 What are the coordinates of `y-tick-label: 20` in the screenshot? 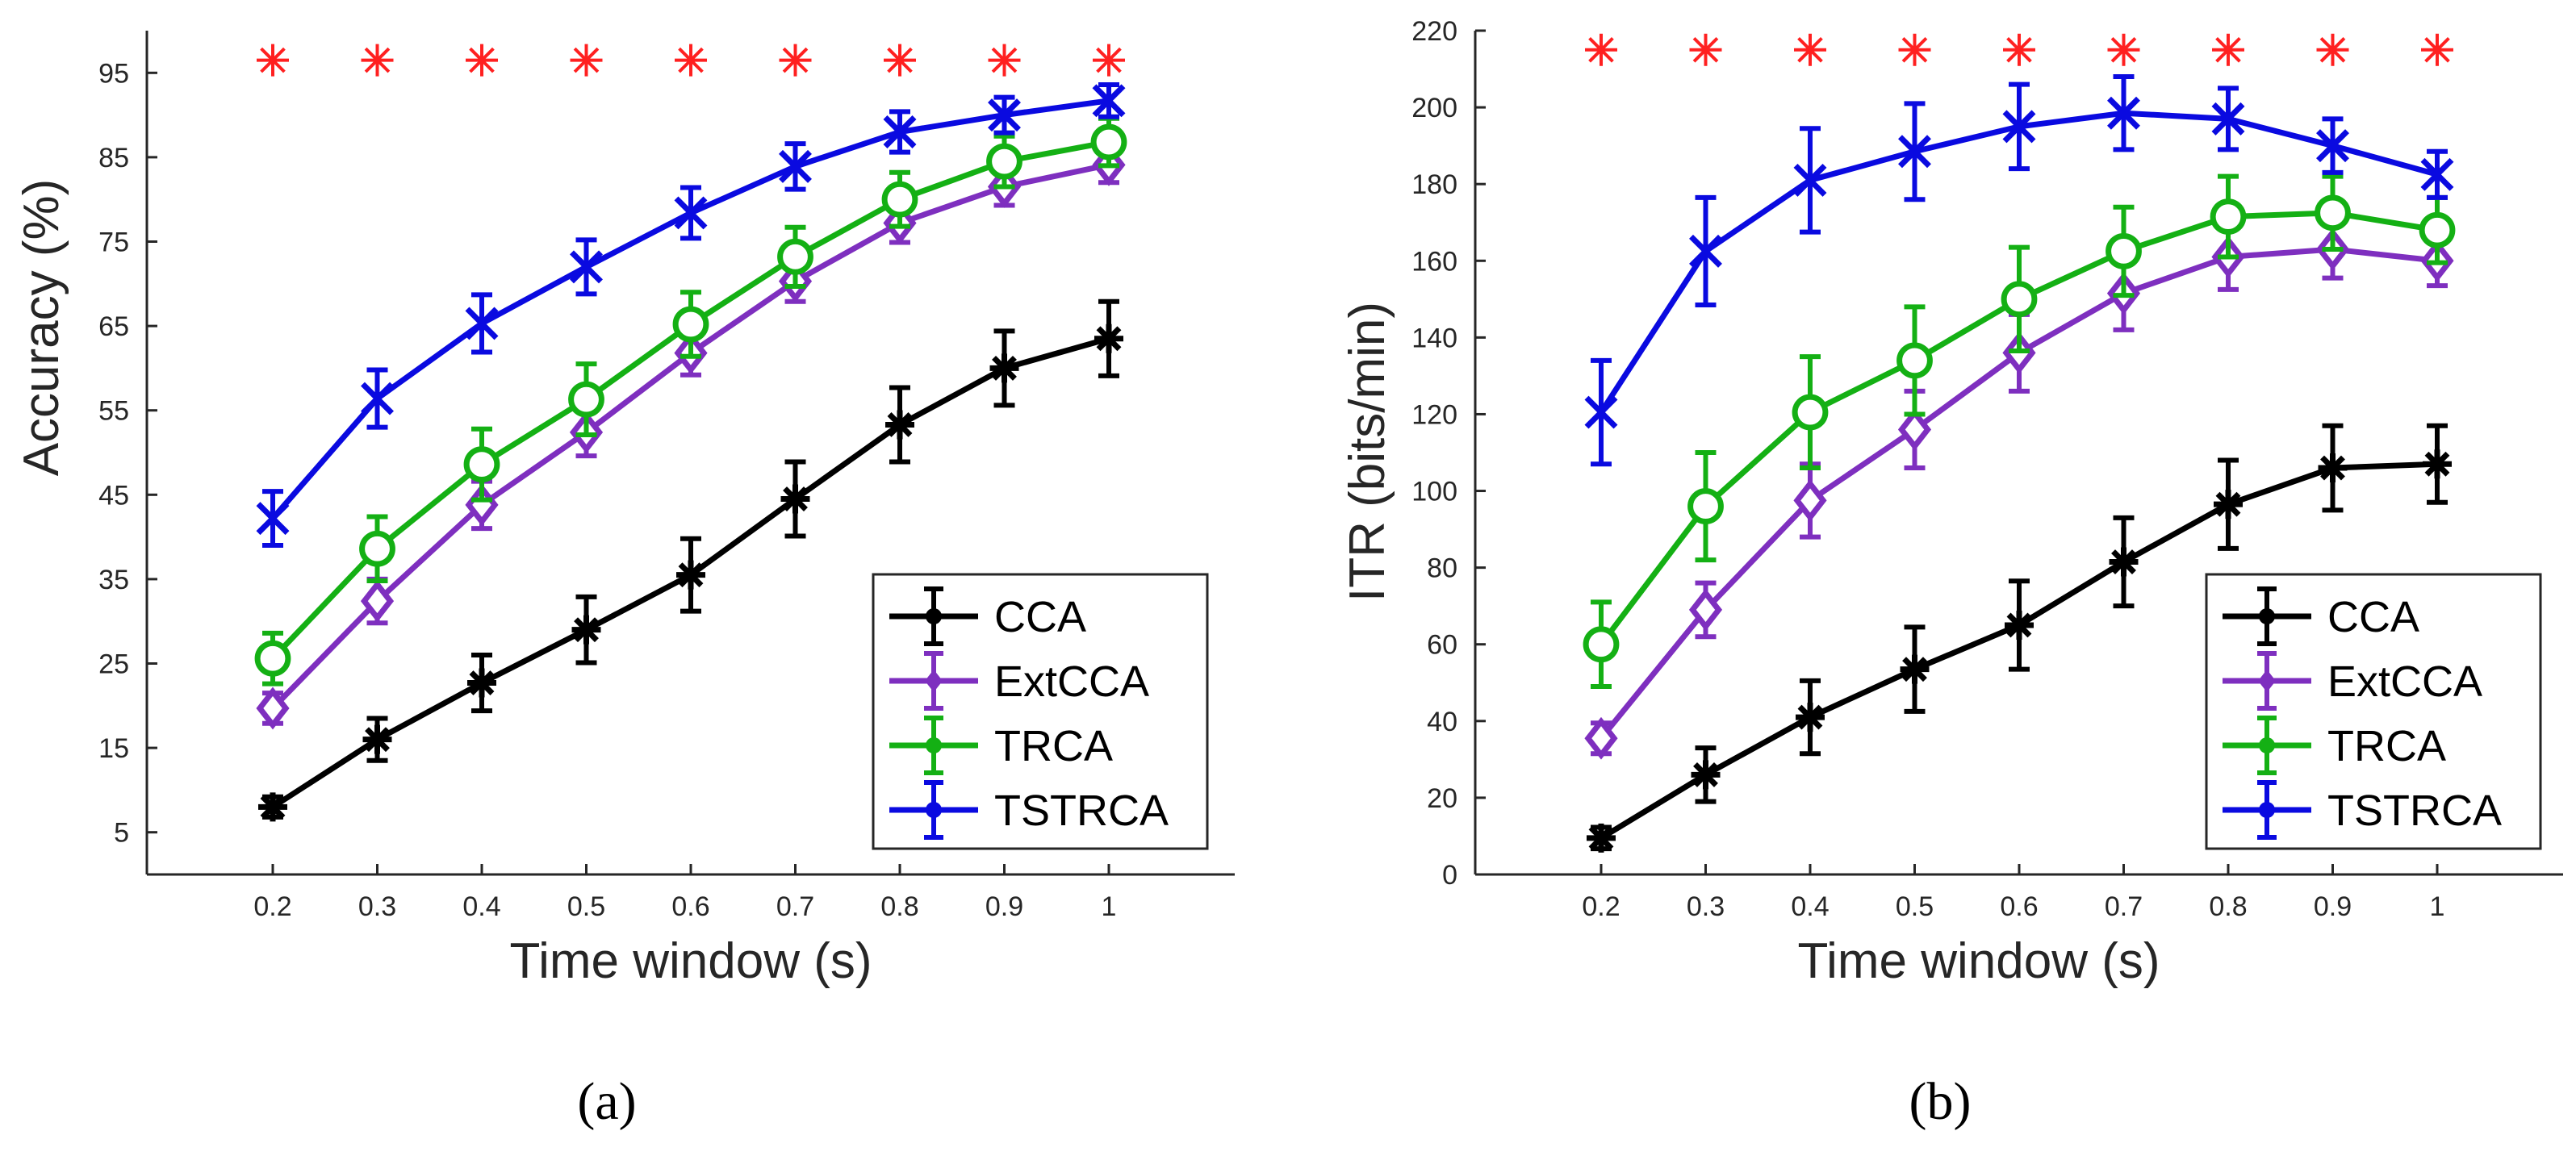 It's located at (1442, 798).